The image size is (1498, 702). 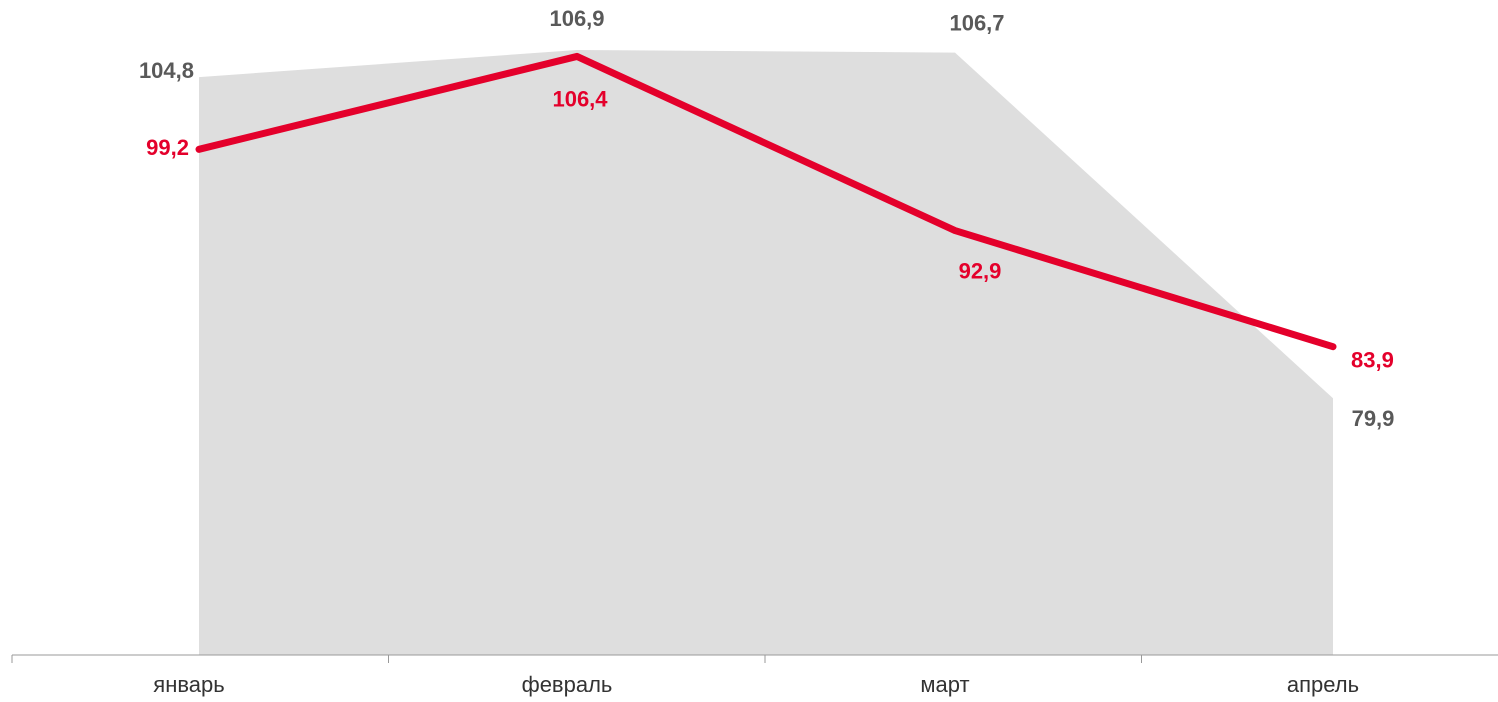 I want to click on x-tick-label: январь, so click(x=188, y=684).